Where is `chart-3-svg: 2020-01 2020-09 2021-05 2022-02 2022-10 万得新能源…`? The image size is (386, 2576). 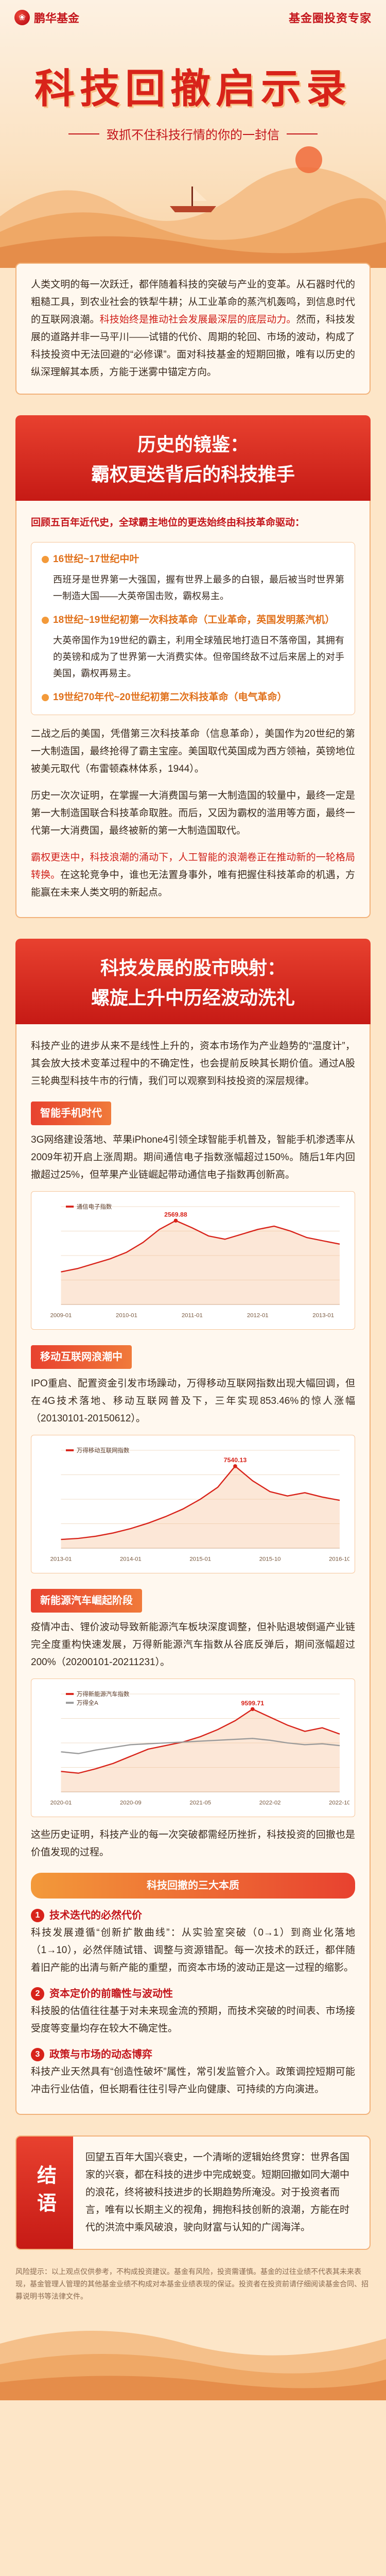
chart-3-svg: 2020-01 2020-09 2021-05 2022-02 2022-10 万得新能源… is located at coordinates (200, 1748).